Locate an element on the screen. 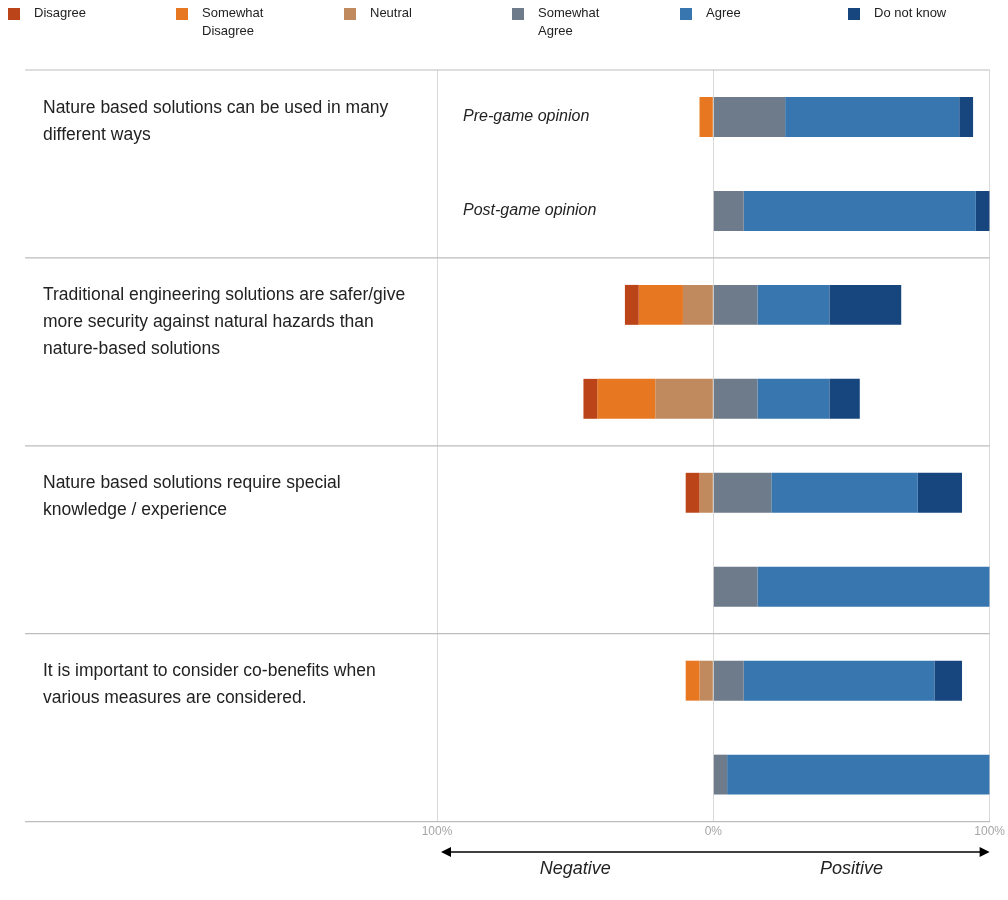 This screenshot has height=900, width=1008. text: Traditional engineering solutions are safer/give more security against natural hazards than nature-based solutions is located at coordinates (224, 321).